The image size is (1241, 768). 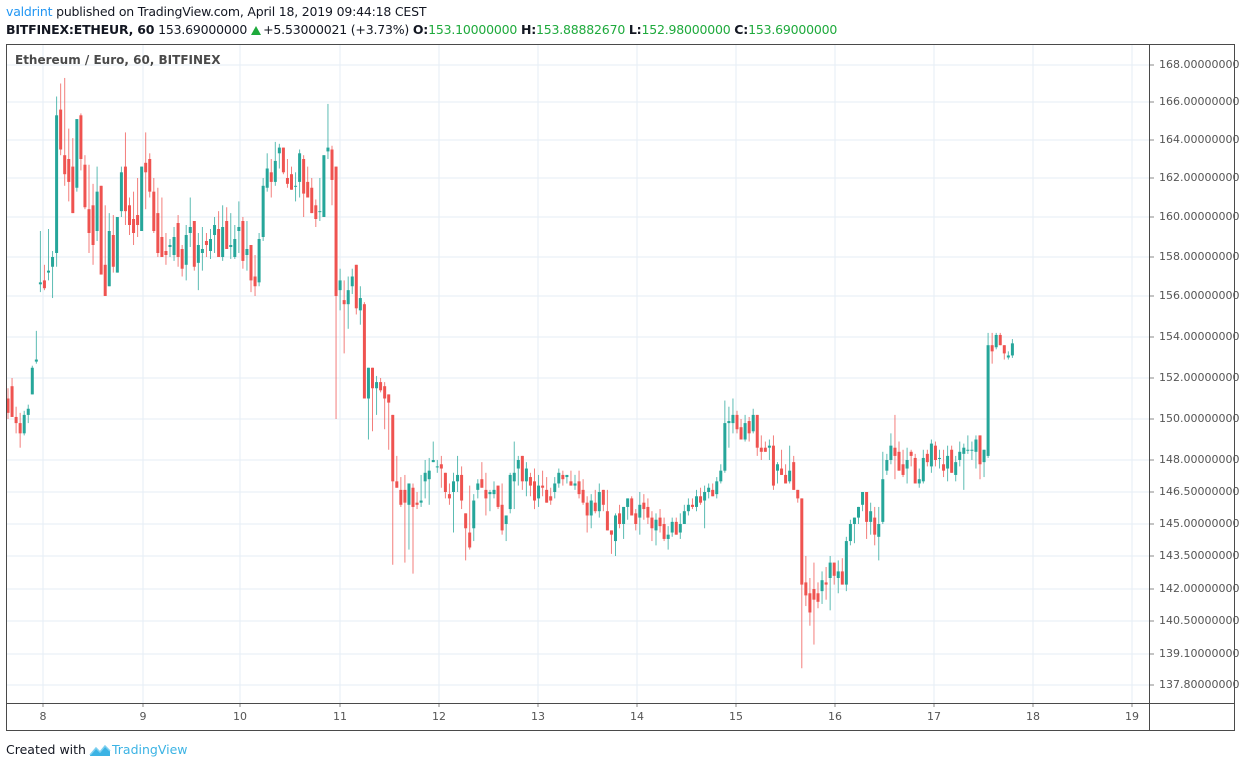 I want to click on time-axis-label: 15, so click(x=736, y=716).